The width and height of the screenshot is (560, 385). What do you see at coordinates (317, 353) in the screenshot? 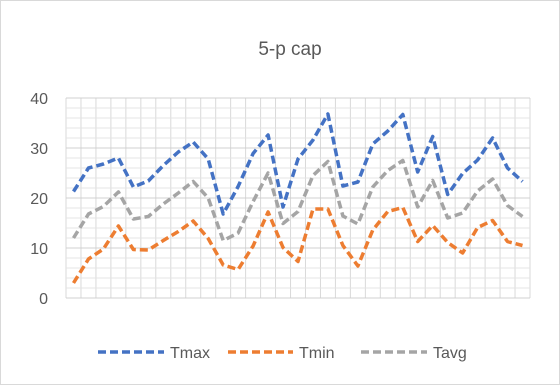
I see `legend-label-tmin: Tmin` at bounding box center [317, 353].